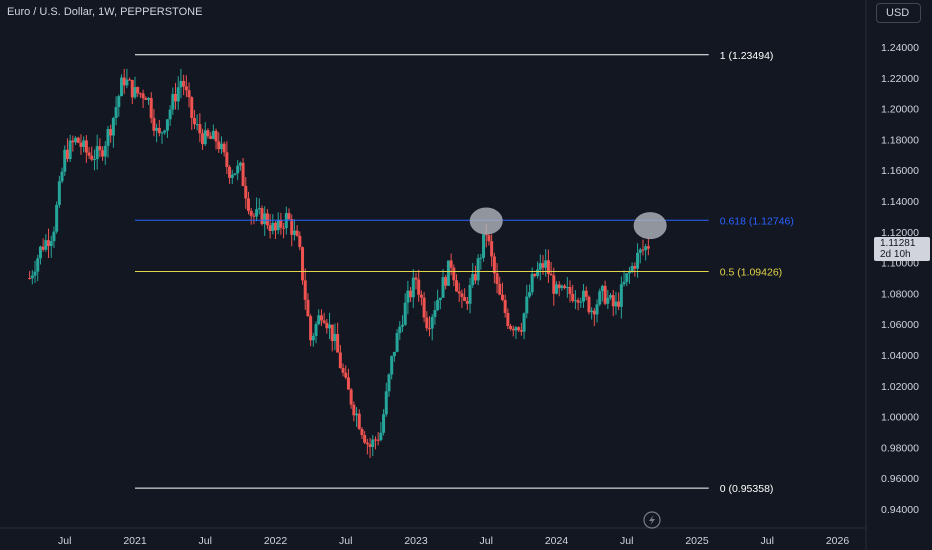 The image size is (932, 550). I want to click on lightning-icon, so click(652, 520).